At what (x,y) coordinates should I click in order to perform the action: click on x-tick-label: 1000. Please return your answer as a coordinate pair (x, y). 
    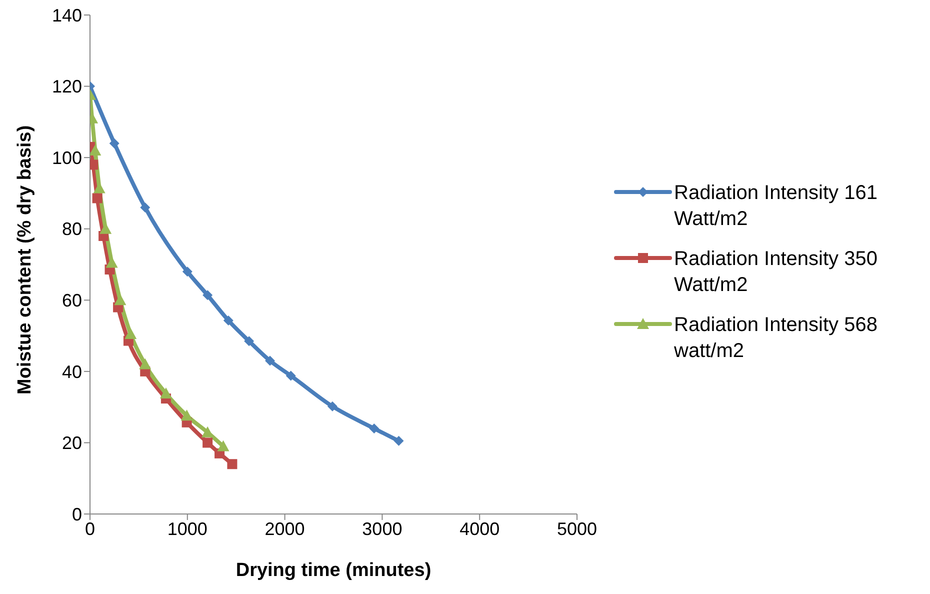
    Looking at the image, I should click on (187, 528).